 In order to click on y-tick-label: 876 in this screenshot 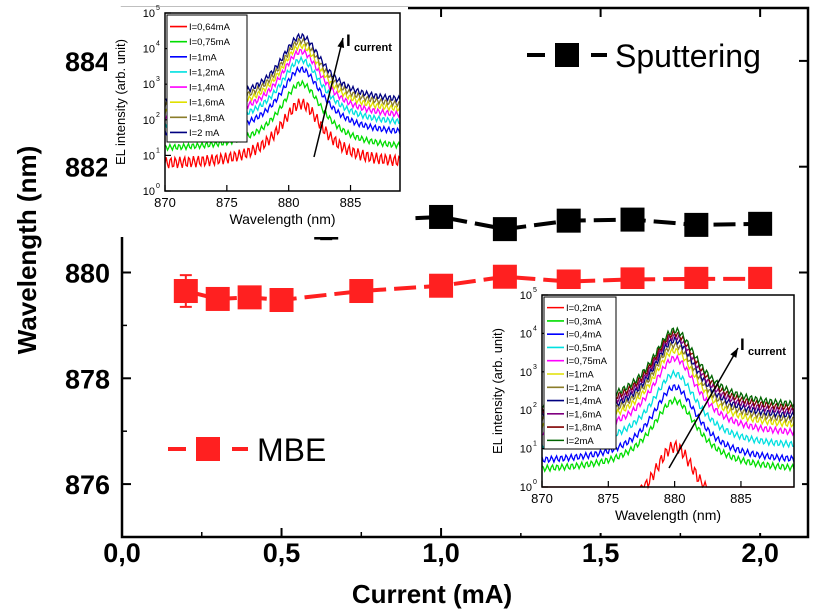, I will do `click(87, 485)`.